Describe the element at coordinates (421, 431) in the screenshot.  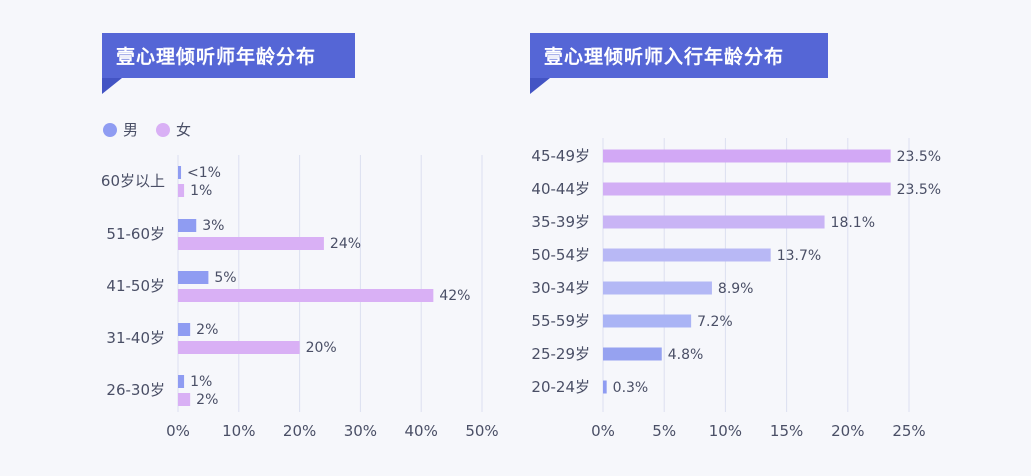
I see `x-tick-label: 40%` at that location.